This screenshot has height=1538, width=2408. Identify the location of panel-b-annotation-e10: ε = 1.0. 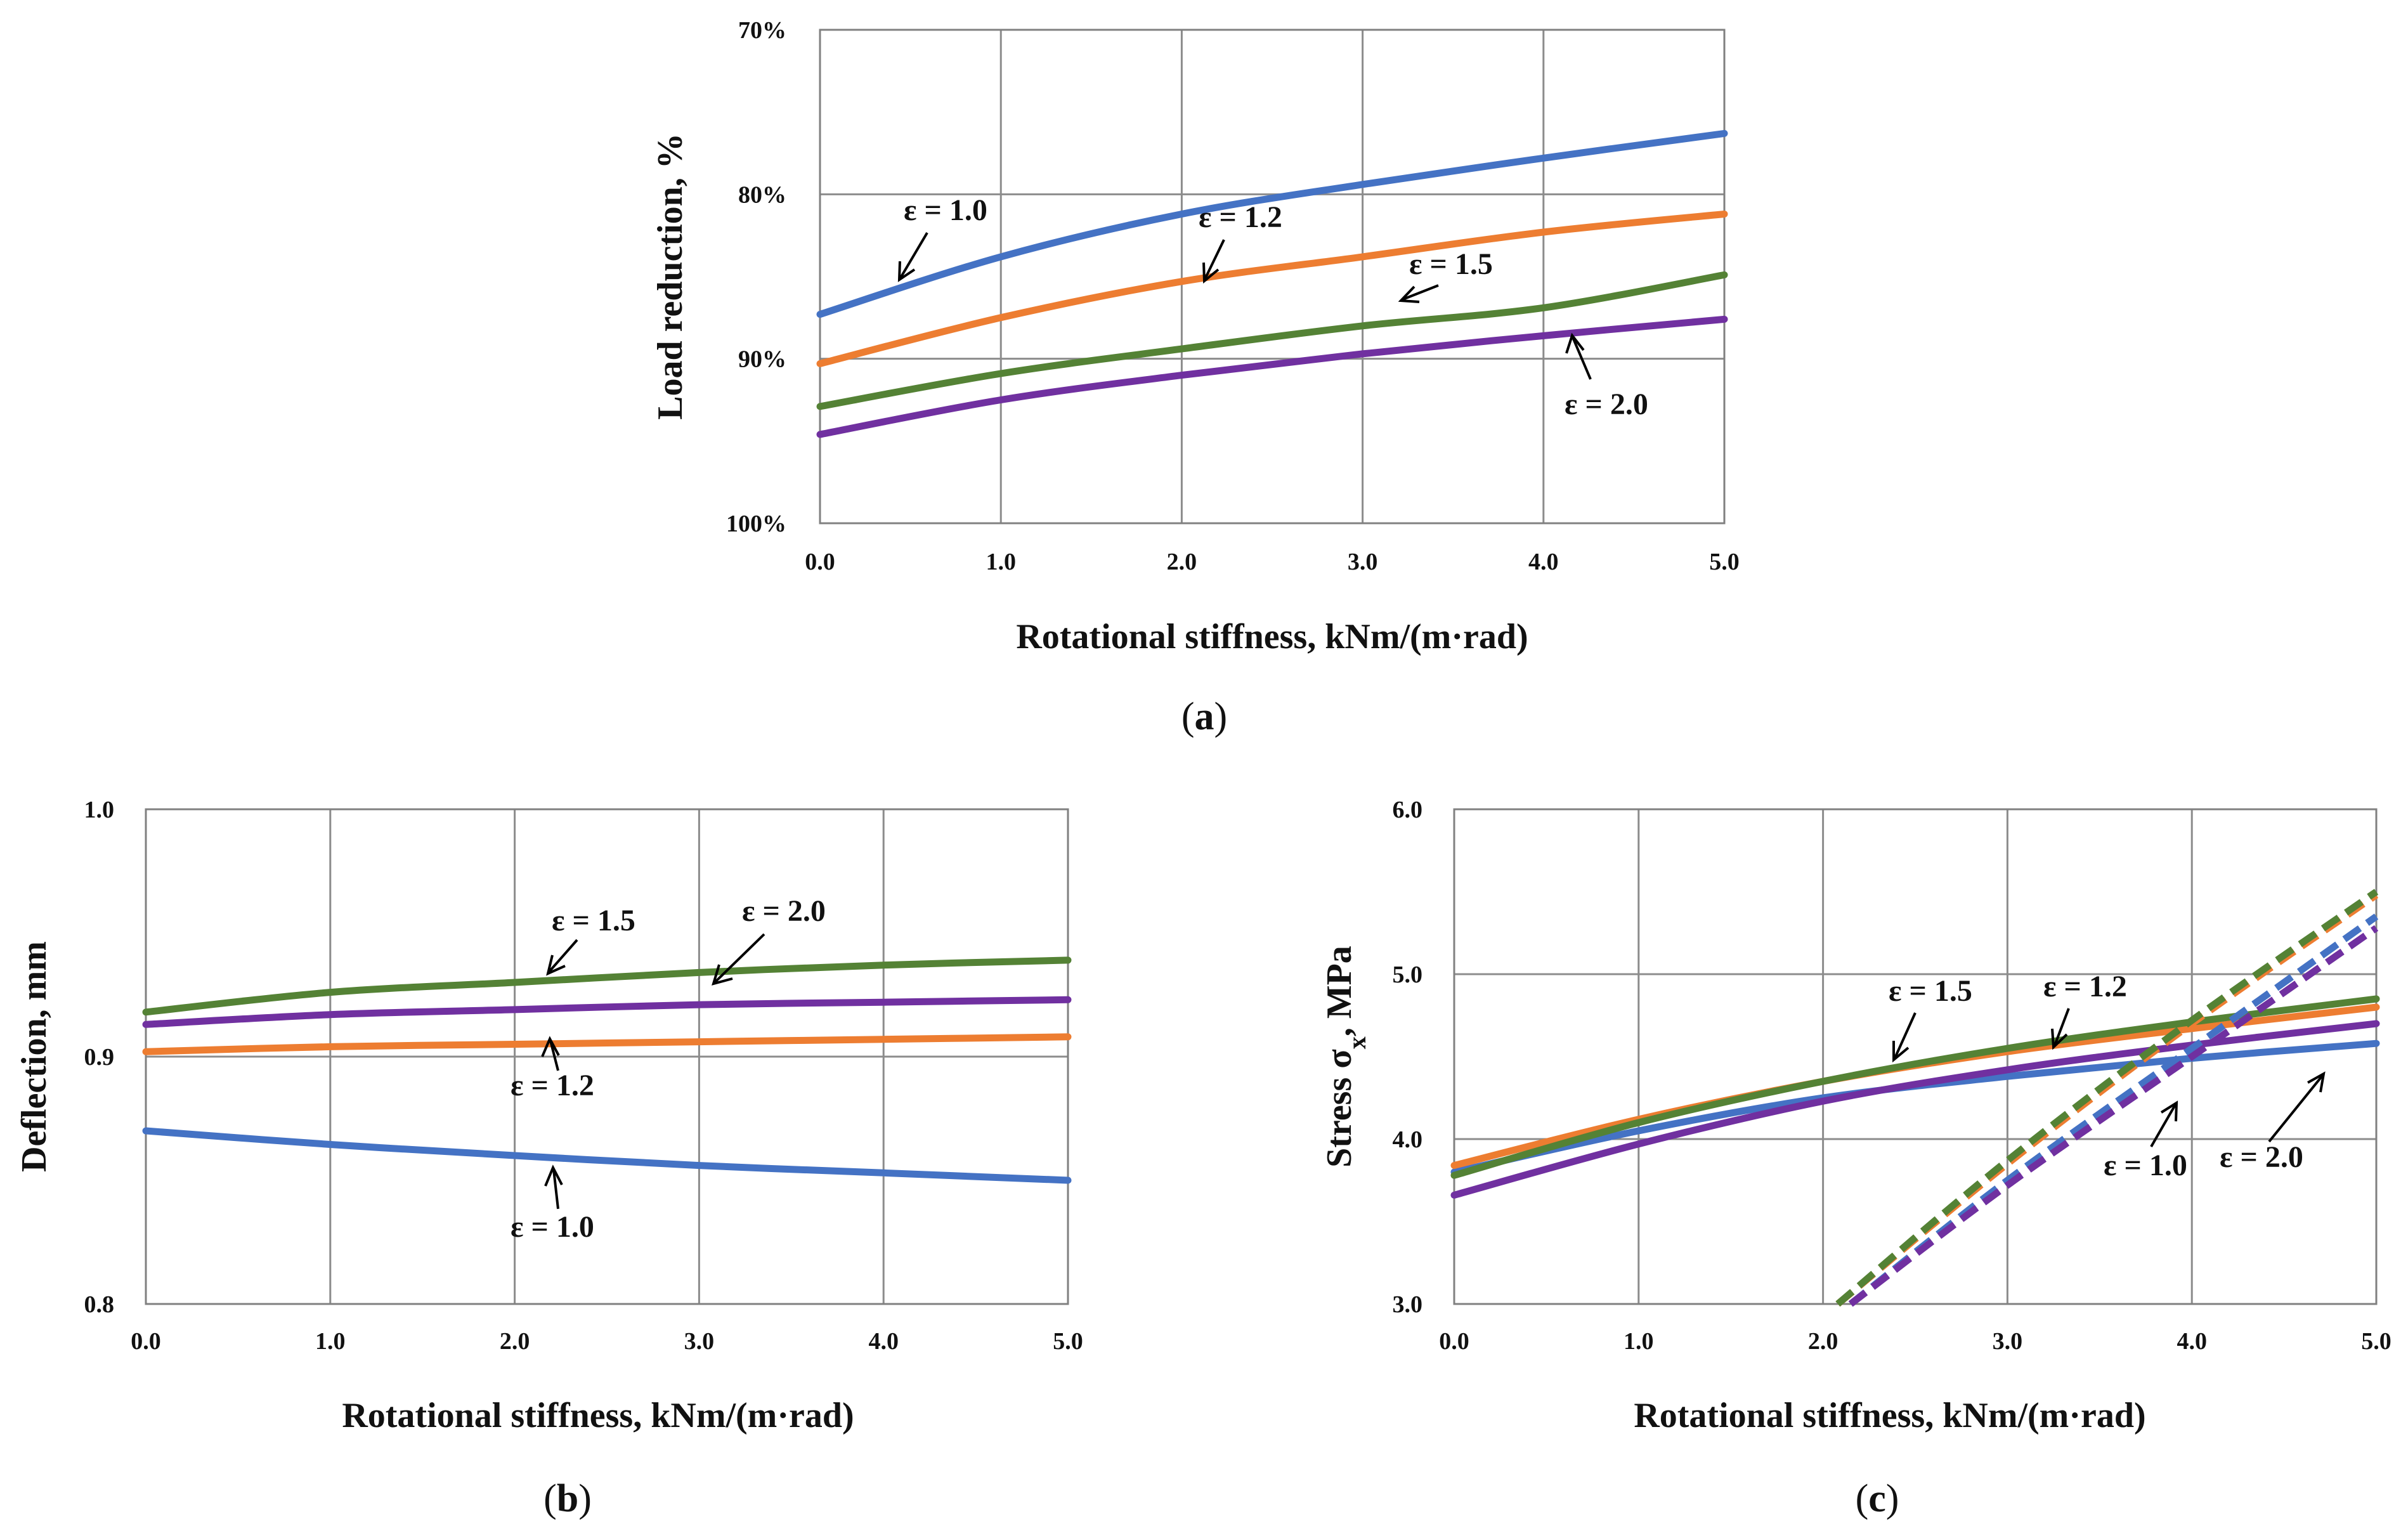
(553, 1204).